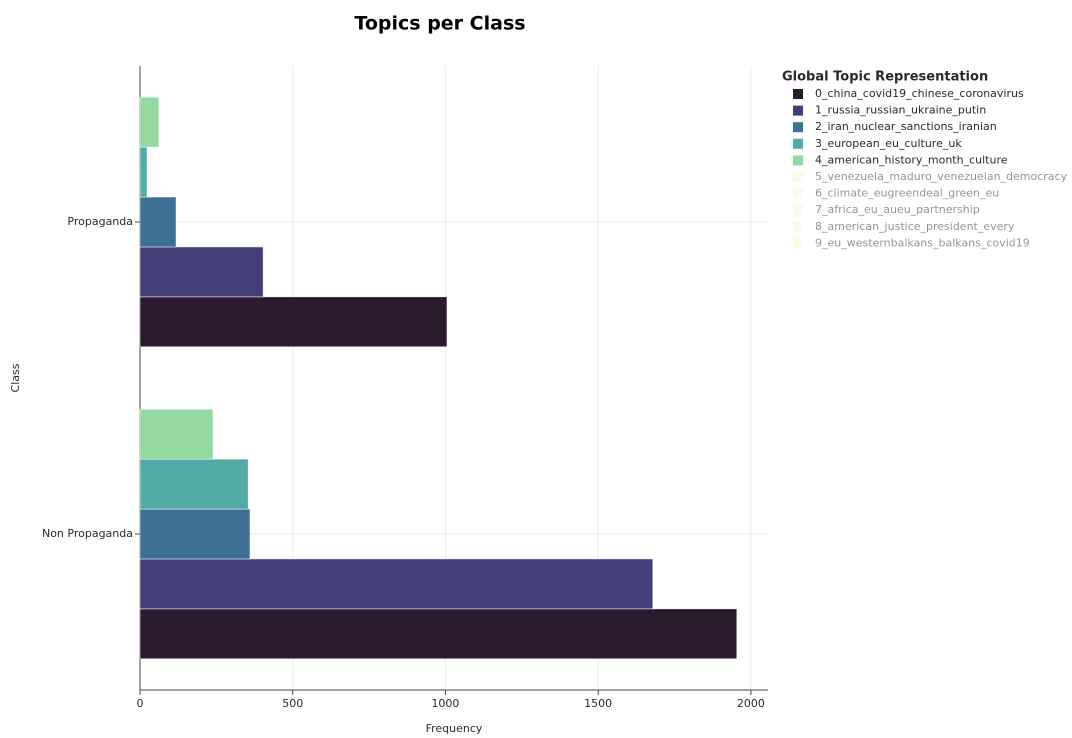 The height and width of the screenshot is (738, 1072). What do you see at coordinates (439, 24) in the screenshot?
I see `chart-title: Topics per Class` at bounding box center [439, 24].